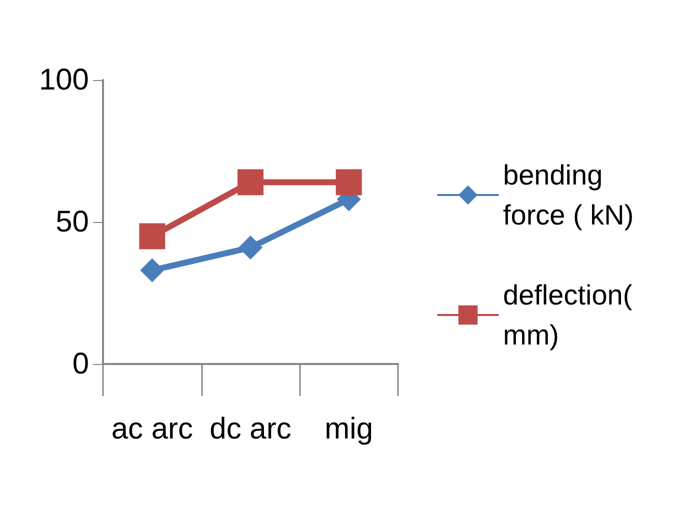 The width and height of the screenshot is (678, 512). Describe the element at coordinates (349, 429) in the screenshot. I see `x-tick-label: mig` at that location.